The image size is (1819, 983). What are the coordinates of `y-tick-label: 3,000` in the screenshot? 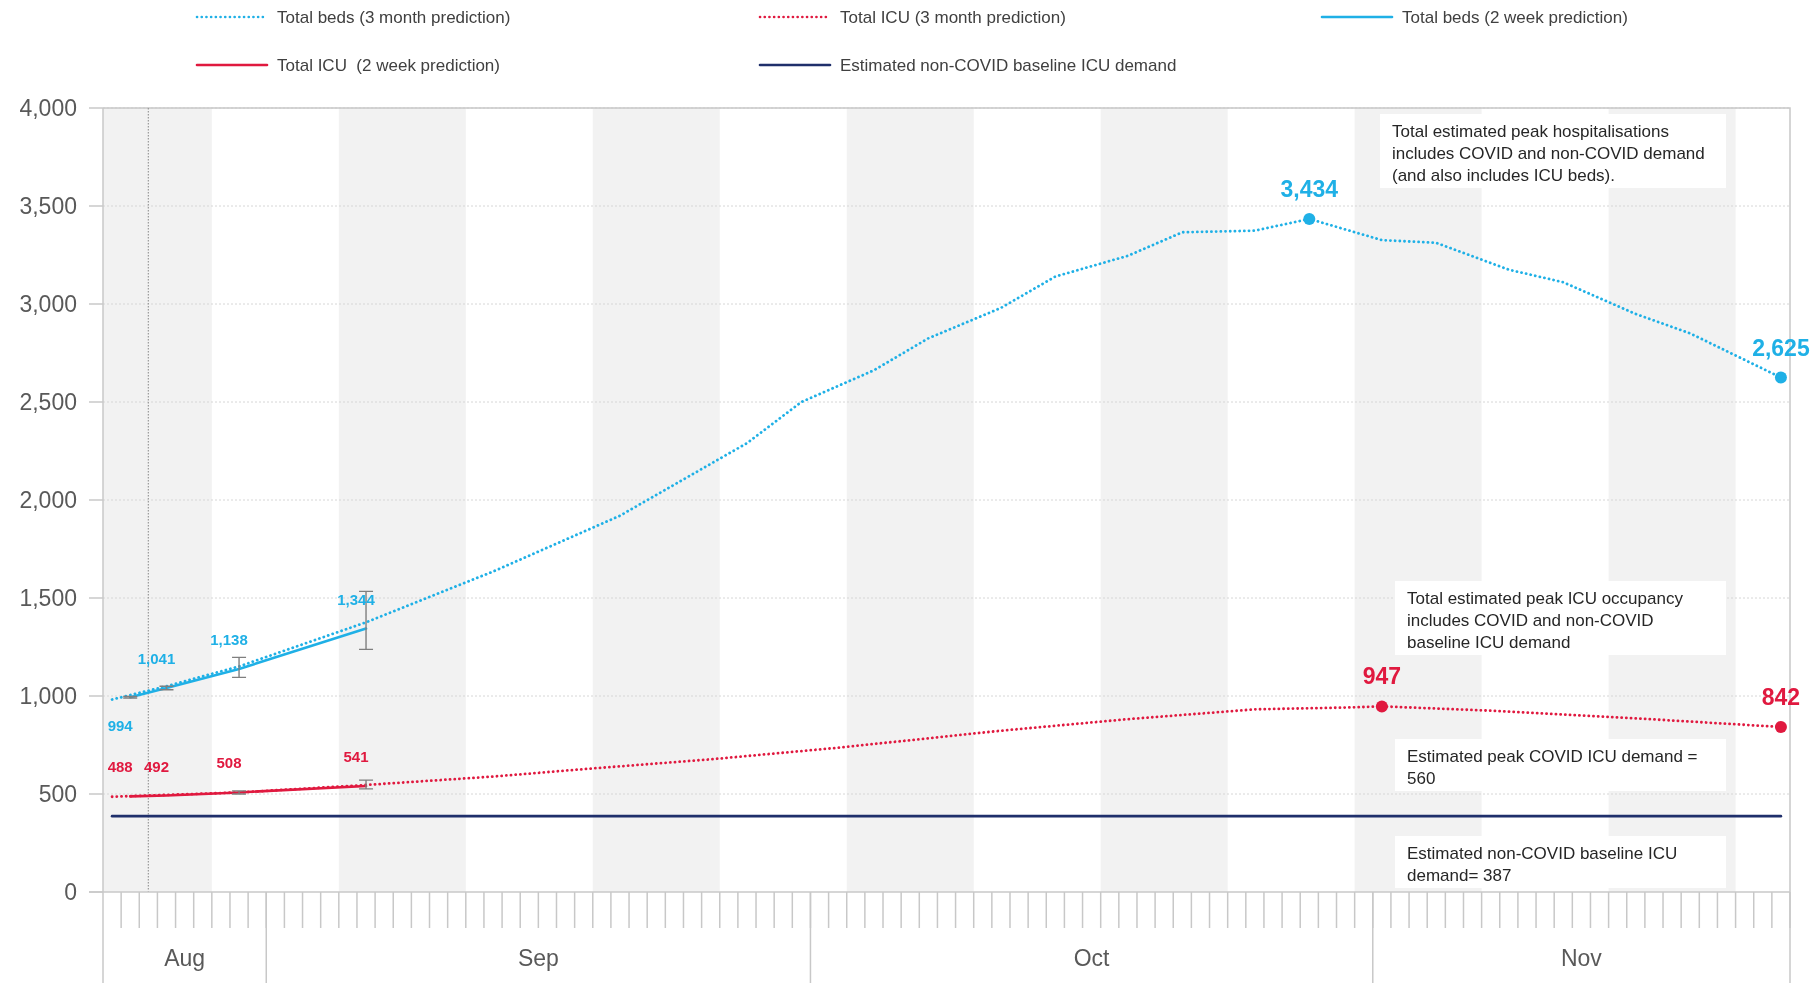 It's located at (48, 304).